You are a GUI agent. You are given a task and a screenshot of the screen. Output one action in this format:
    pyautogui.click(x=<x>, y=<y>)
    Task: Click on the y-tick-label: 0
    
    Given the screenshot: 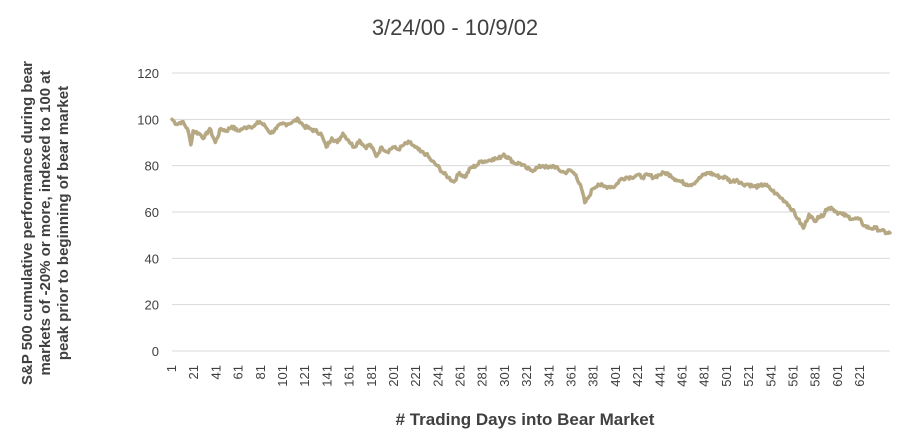 What is the action you would take?
    pyautogui.click(x=155, y=351)
    